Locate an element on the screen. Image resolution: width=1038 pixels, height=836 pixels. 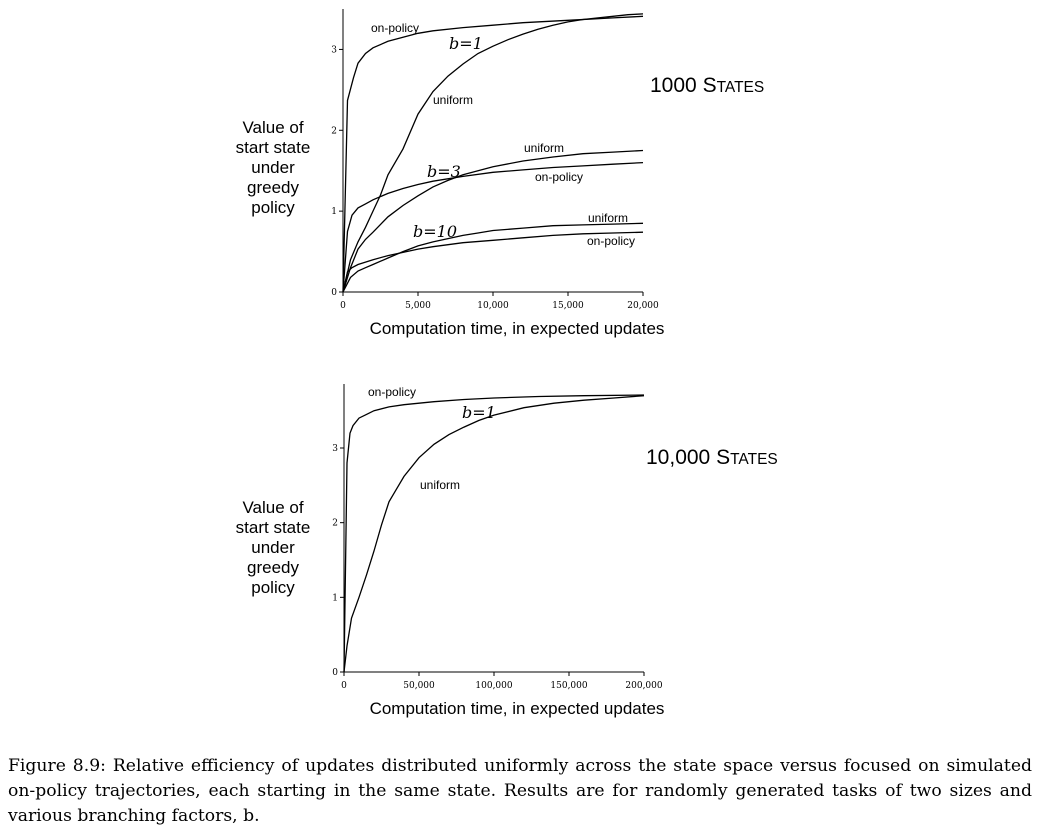
x-tick-label: 200,000 is located at coordinates (643, 686).